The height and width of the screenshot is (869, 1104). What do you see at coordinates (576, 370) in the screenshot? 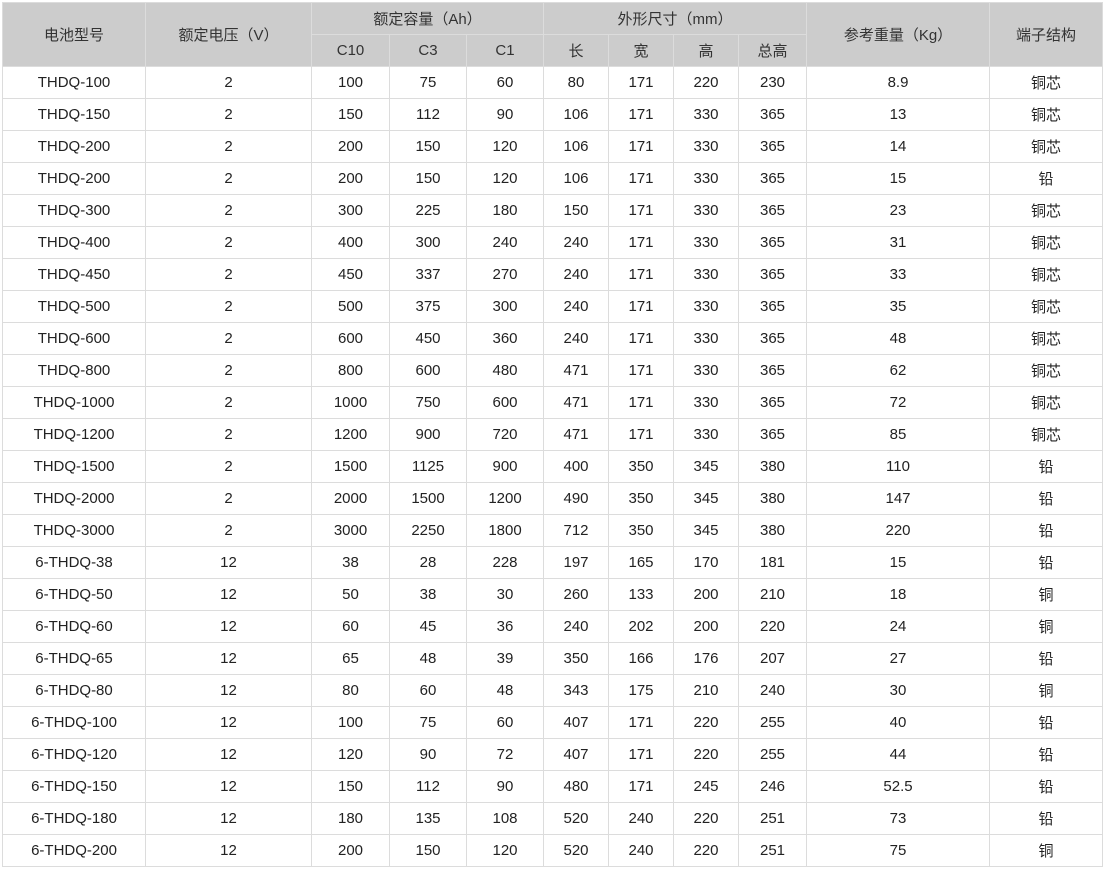
I see `cell-length: 471` at bounding box center [576, 370].